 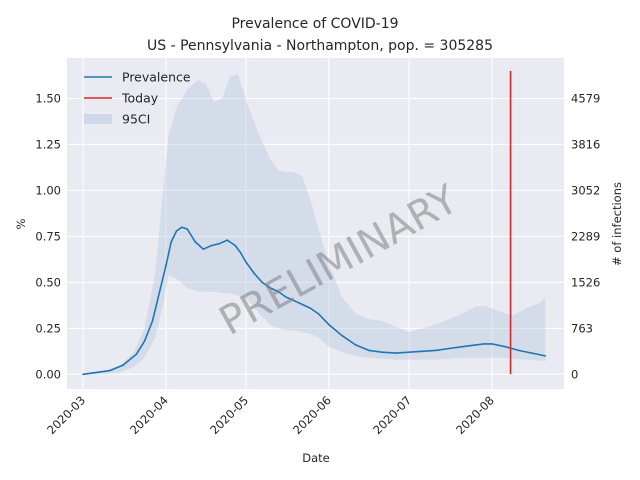 What do you see at coordinates (582, 328) in the screenshot?
I see `y2-tick-label: 763` at bounding box center [582, 328].